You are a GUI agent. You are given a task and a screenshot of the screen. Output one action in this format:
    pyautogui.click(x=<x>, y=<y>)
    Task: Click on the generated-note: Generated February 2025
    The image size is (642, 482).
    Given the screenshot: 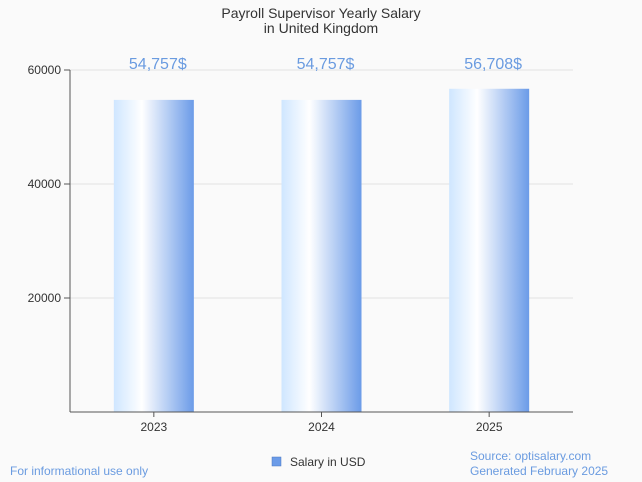 What is the action you would take?
    pyautogui.click(x=539, y=471)
    